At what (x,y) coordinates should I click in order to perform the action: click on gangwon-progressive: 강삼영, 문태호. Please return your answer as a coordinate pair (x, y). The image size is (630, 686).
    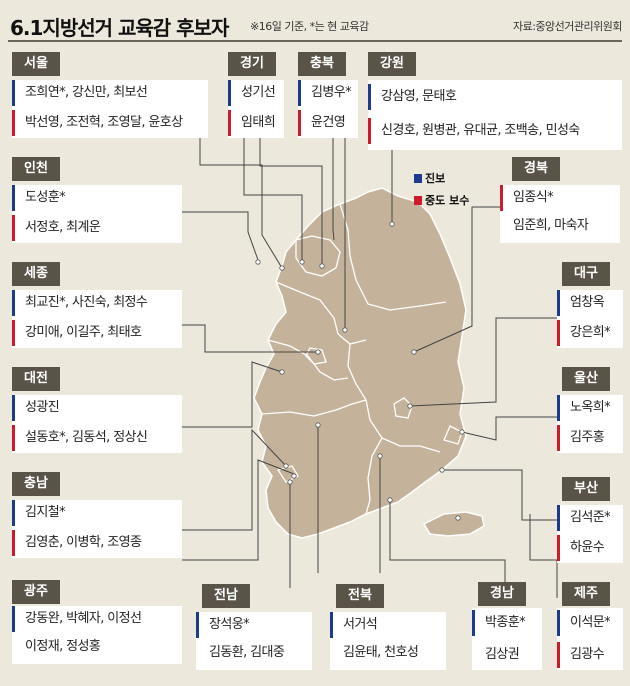
    Looking at the image, I should click on (412, 97).